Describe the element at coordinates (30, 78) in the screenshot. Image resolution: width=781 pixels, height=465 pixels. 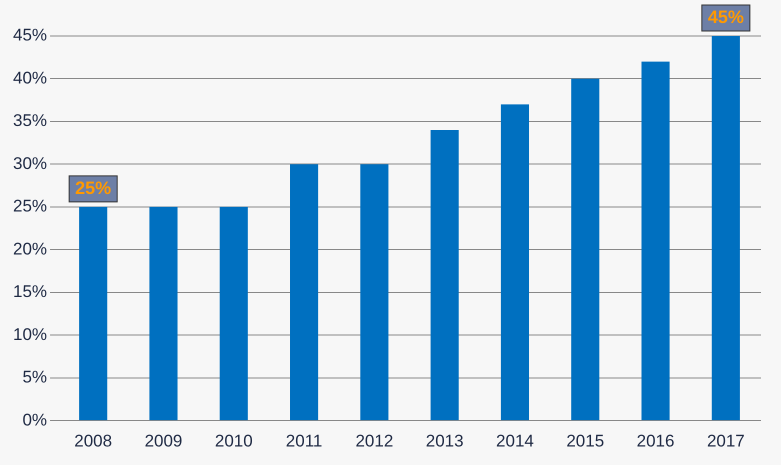
I see `y-tick-label: 40%` at that location.